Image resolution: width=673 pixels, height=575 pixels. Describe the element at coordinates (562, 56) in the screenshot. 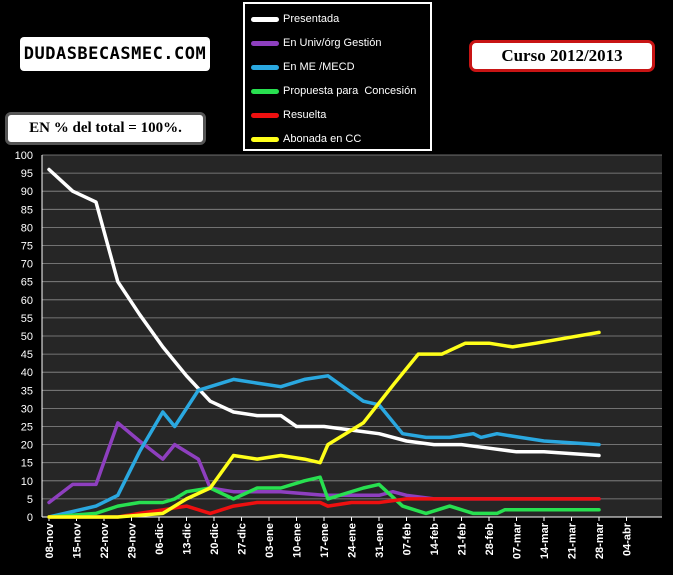

I see `course-label: Curso 2012/2013` at that location.